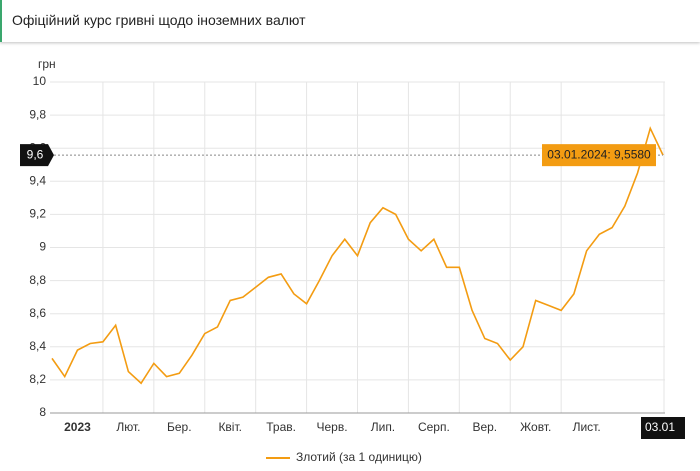  What do you see at coordinates (40, 81) in the screenshot?
I see `y-tick-label: 10` at bounding box center [40, 81].